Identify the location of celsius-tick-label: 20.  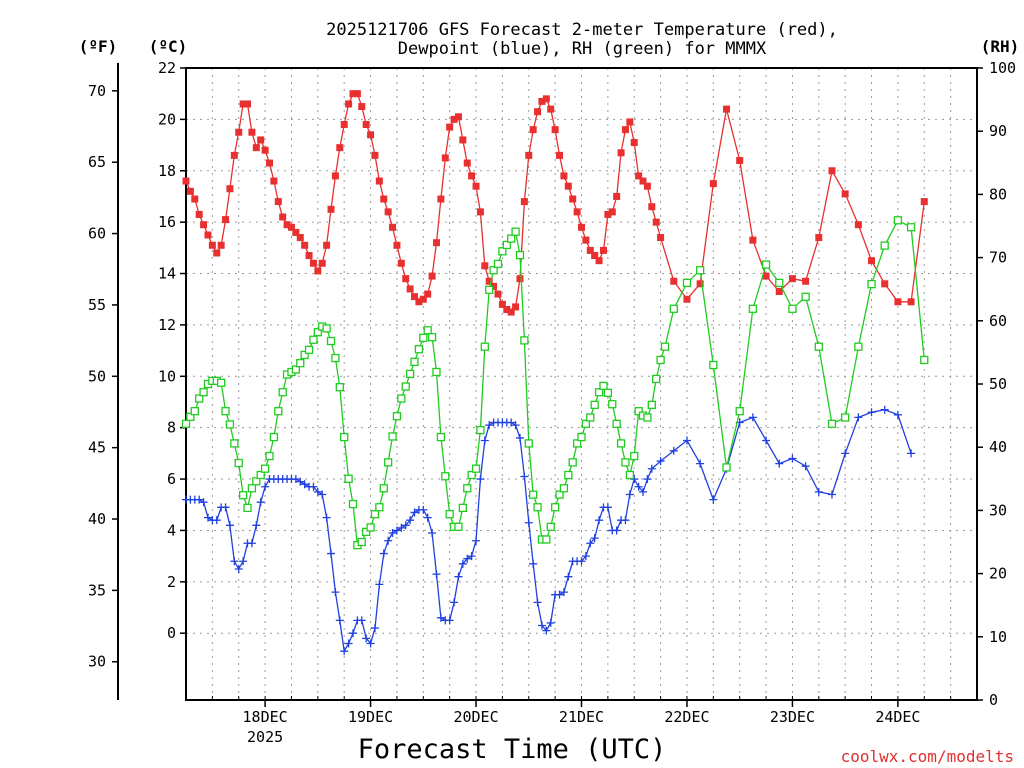
(167, 119).